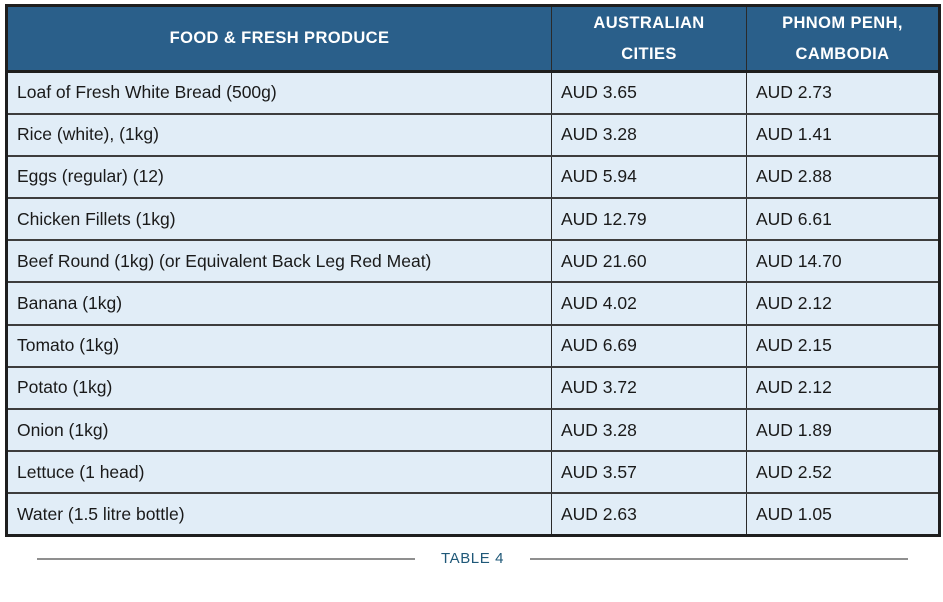 The height and width of the screenshot is (602, 943). I want to click on column-header-phnom-penh-cambodia: PHNOM PENH, CAMBODIA, so click(843, 39).